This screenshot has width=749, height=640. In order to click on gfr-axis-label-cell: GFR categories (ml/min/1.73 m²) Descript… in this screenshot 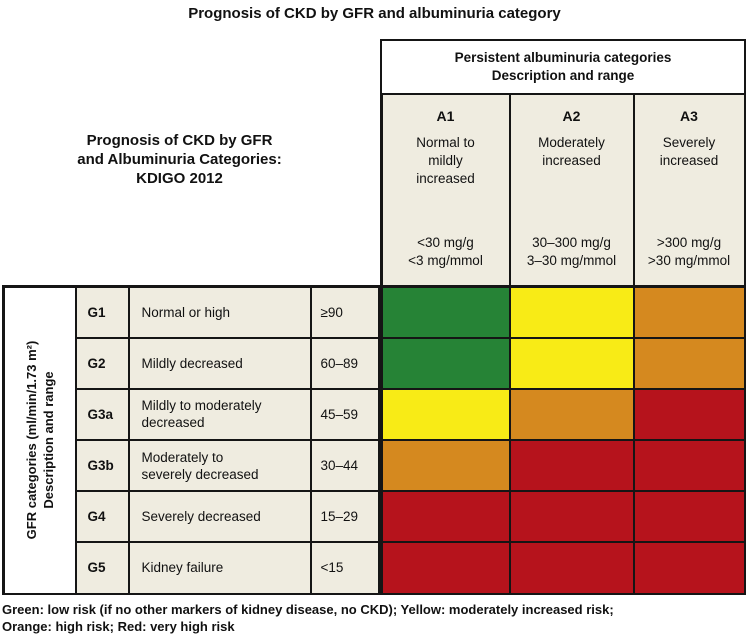, I will do `click(39, 440)`.